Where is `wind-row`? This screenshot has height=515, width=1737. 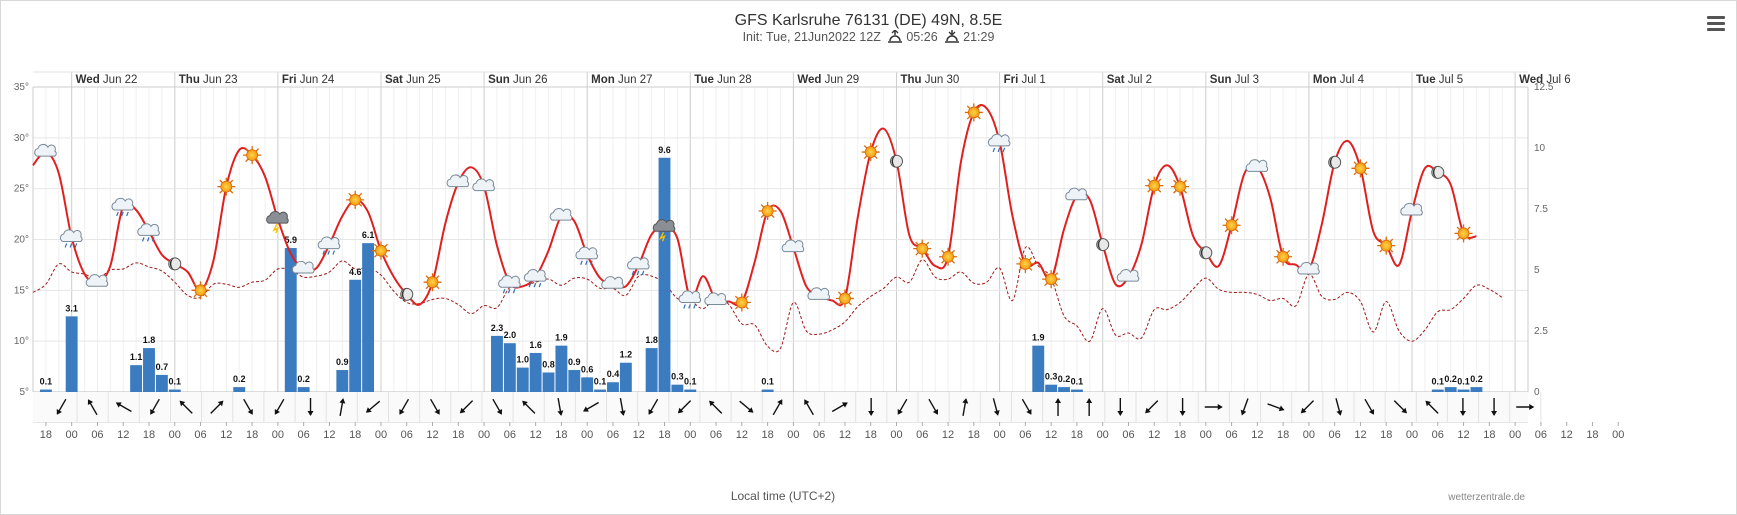 wind-row is located at coordinates (787, 407).